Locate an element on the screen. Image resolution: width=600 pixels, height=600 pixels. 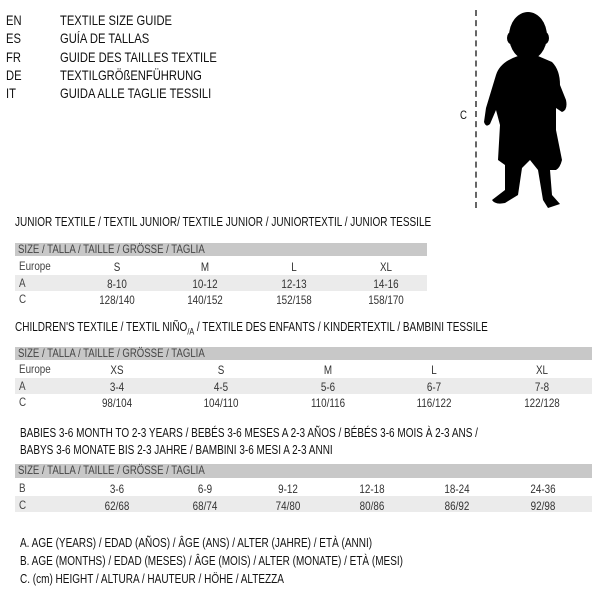
children-size-header: SIZE / TALLA / TAILLE / GRÖSSE / TAGLIA is located at coordinates (303, 353).